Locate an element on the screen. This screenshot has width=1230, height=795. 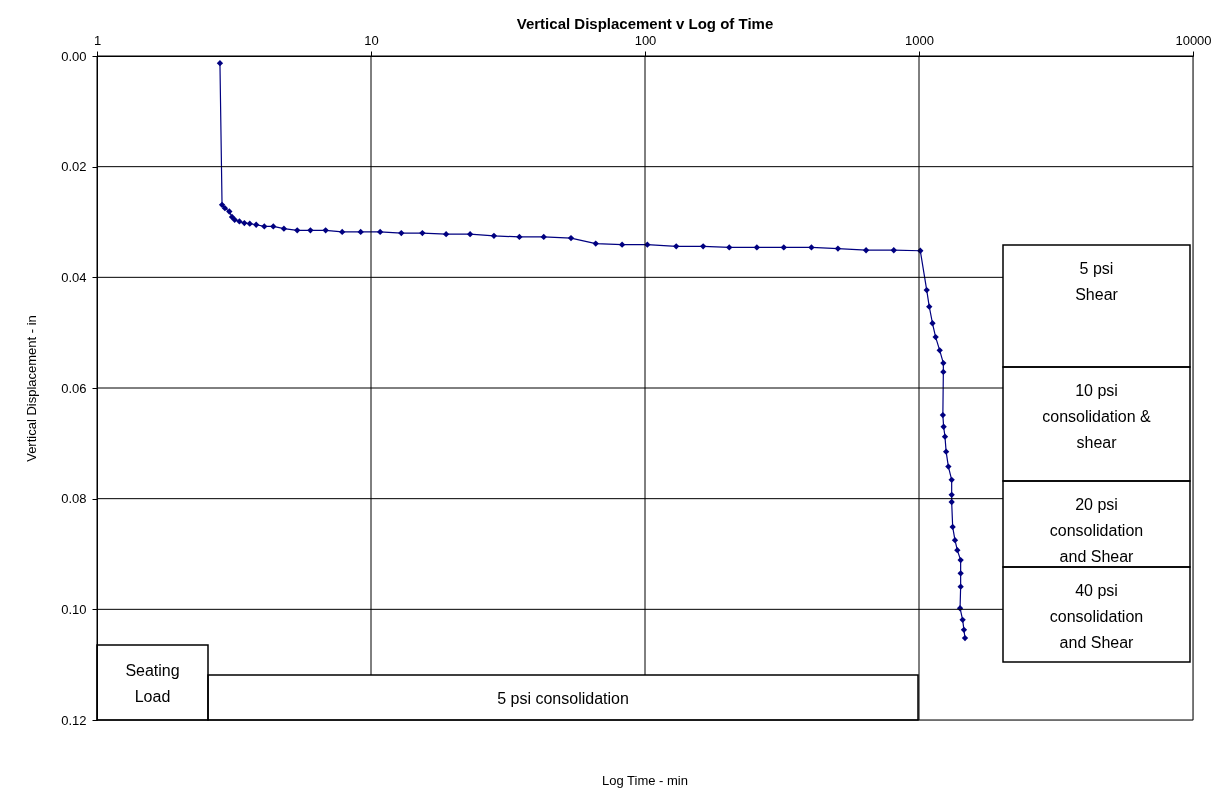
y-tick-label: 0.08 is located at coordinates (74, 499).